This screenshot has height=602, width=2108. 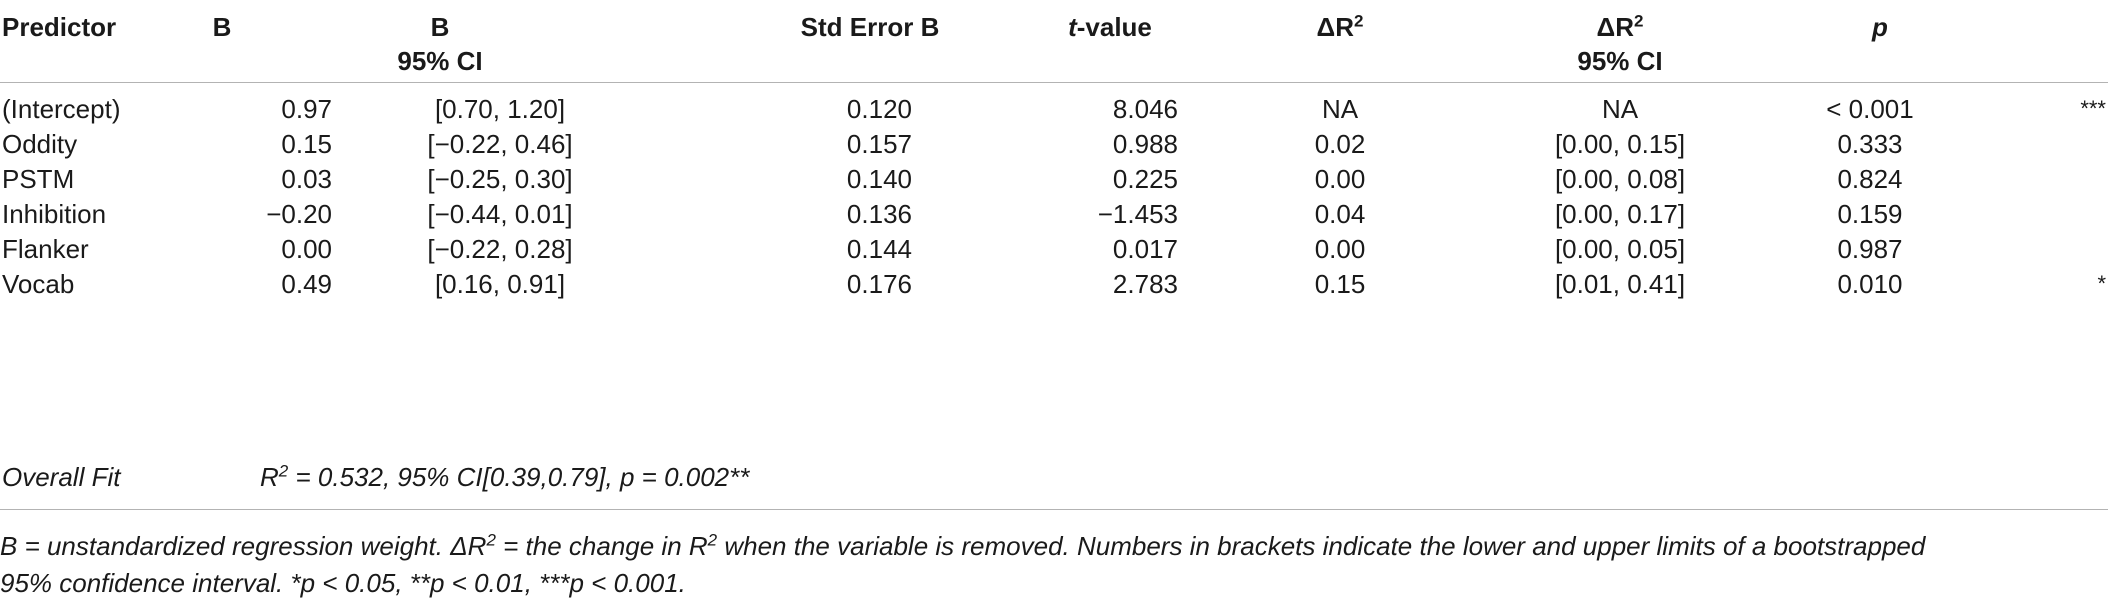 What do you see at coordinates (500, 214) in the screenshot?
I see `cell-b-ci: [−0.44, 0.01]` at bounding box center [500, 214].